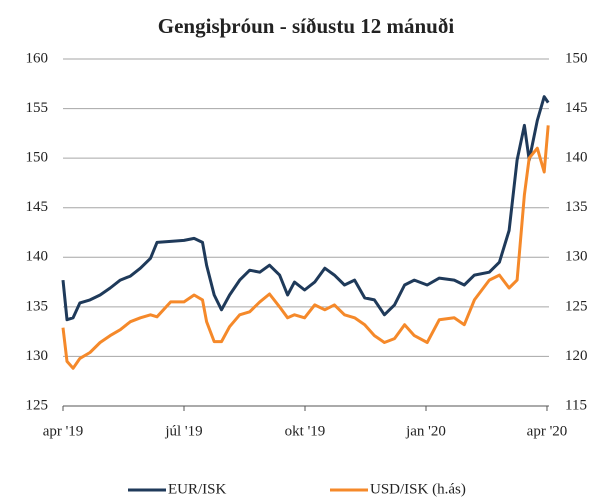 This screenshot has height=499, width=613. I want to click on y-tick-label: 145, so click(37, 207).